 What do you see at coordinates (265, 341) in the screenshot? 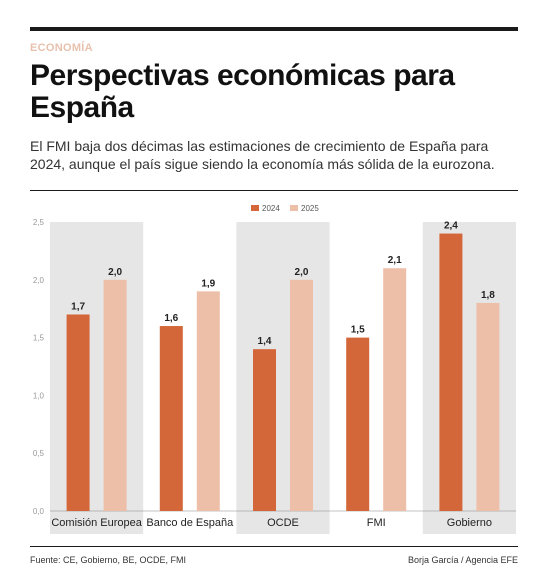
I see `data-label: 1,4` at bounding box center [265, 341].